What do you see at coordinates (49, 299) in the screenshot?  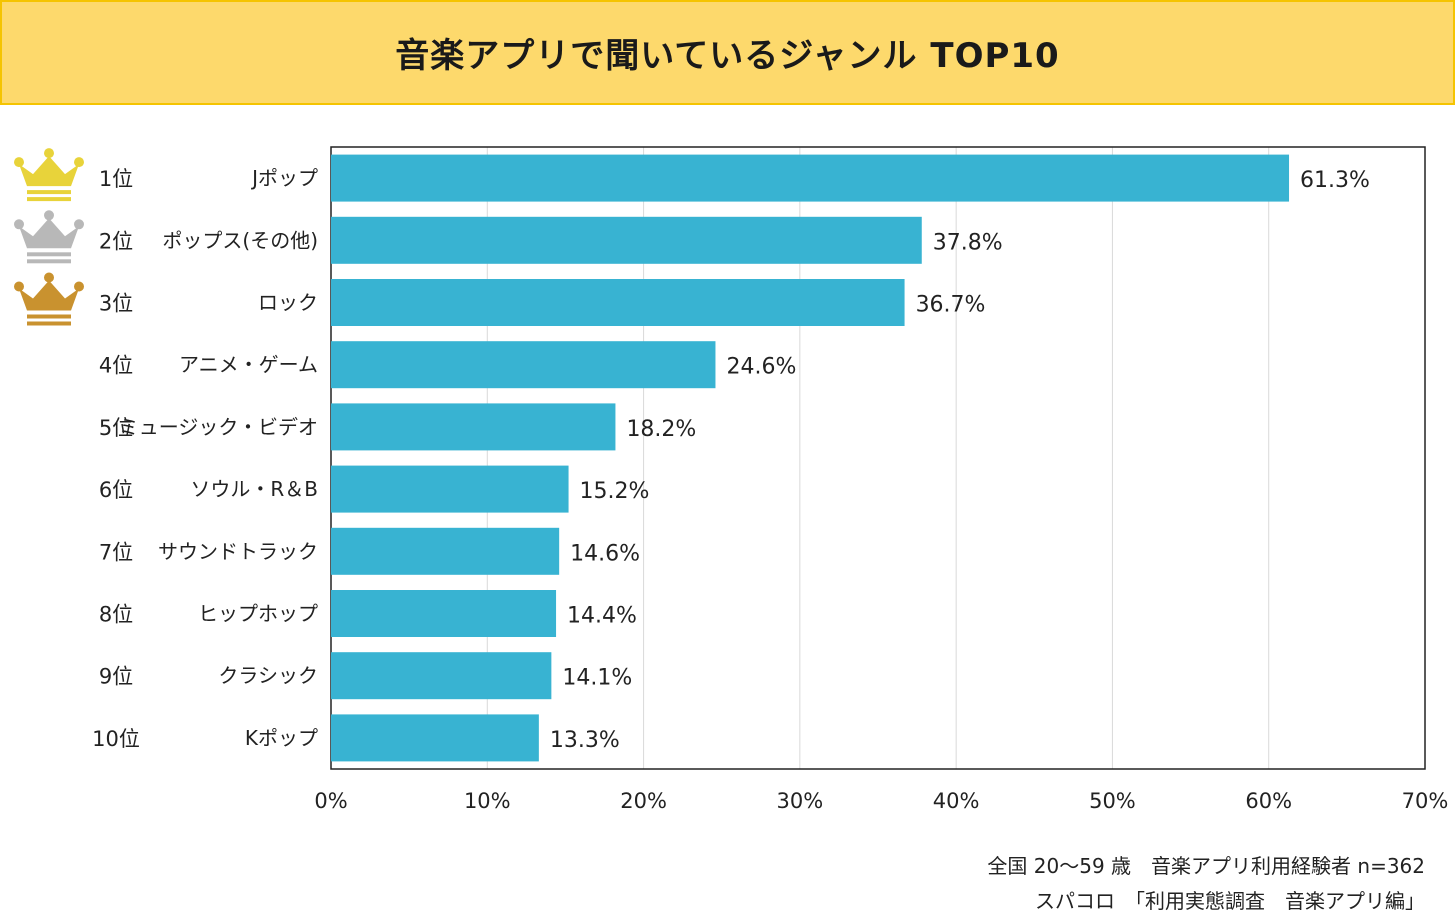 I see `bronze-crown-icon` at bounding box center [49, 299].